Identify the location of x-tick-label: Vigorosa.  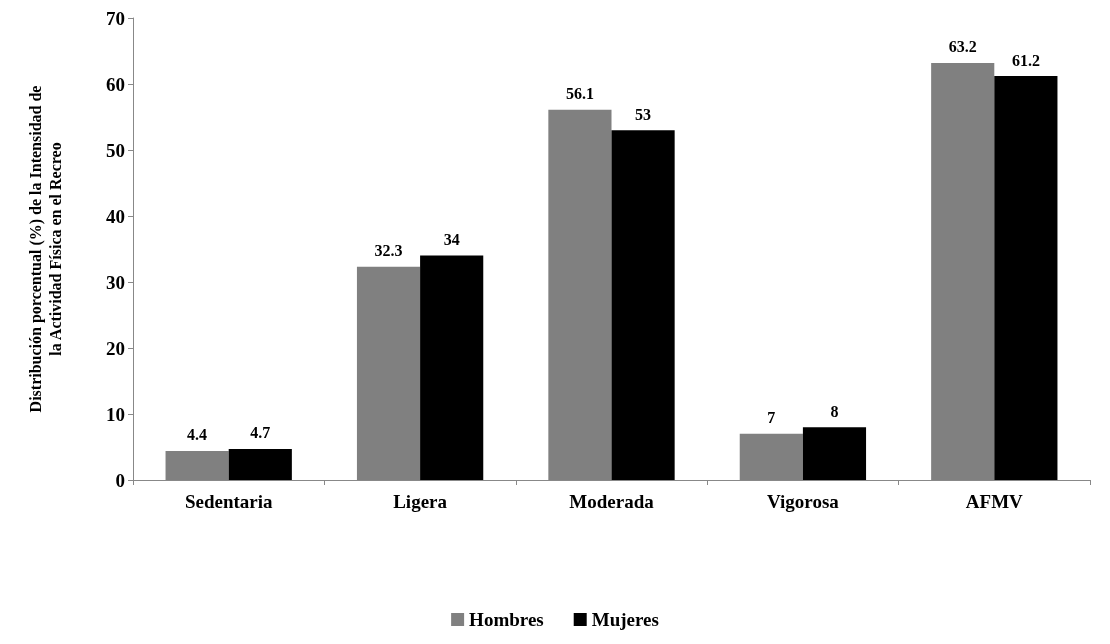
(803, 501).